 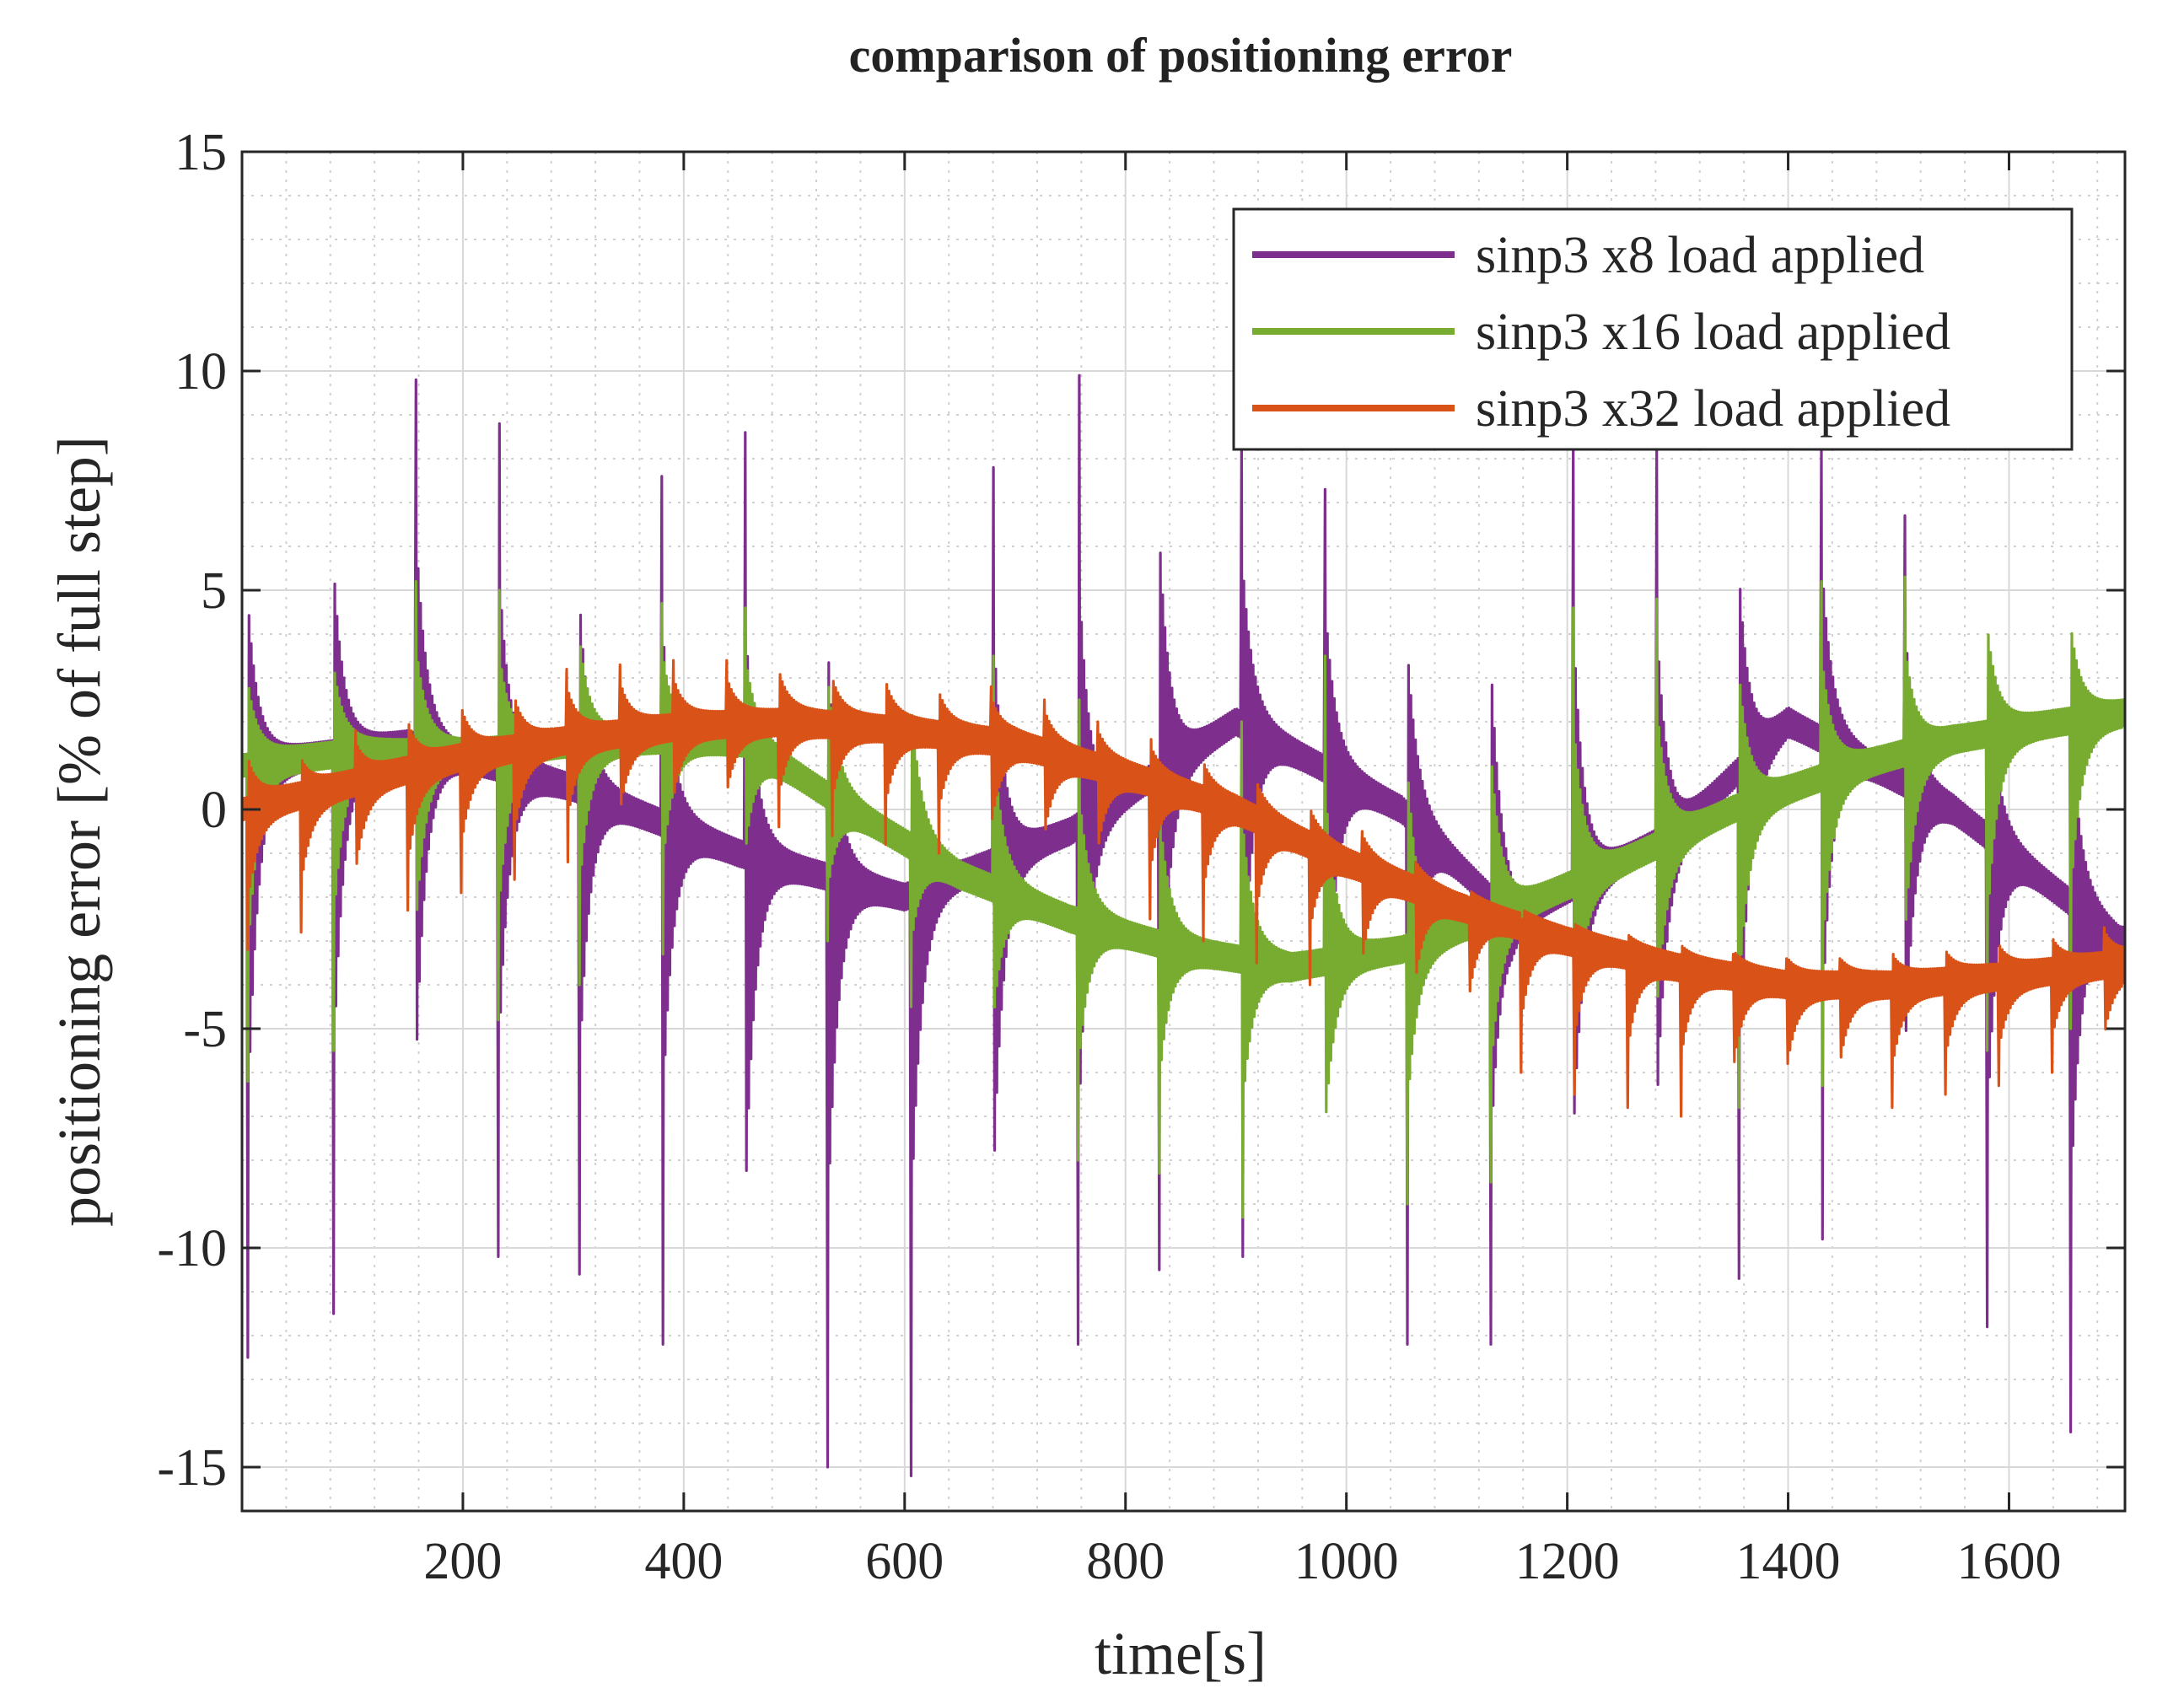 I want to click on x-tick-label: 1600, so click(x=2008, y=1561).